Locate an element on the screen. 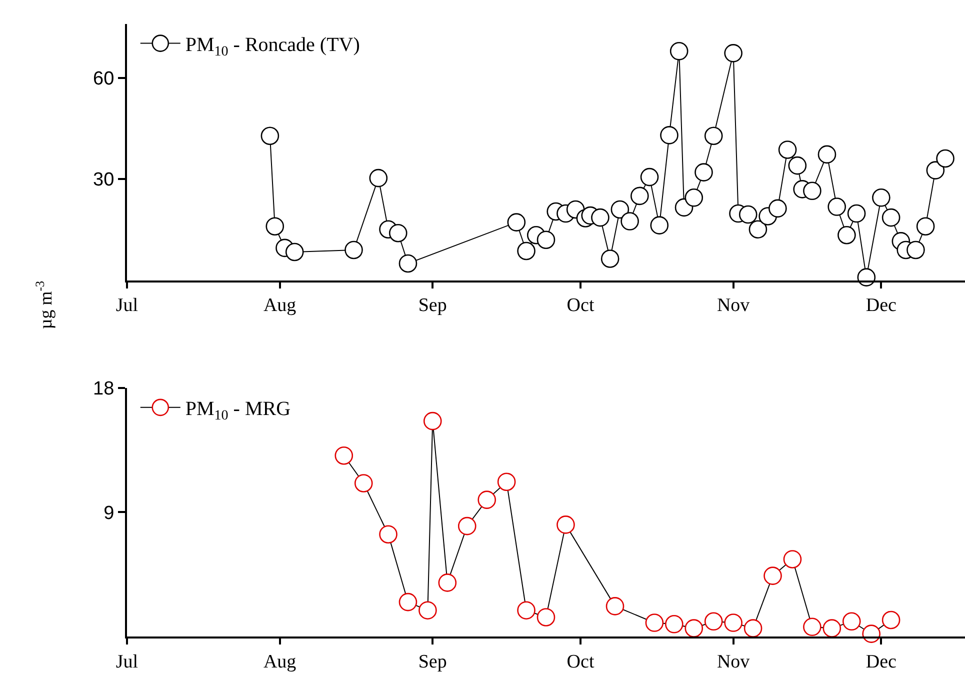 The width and height of the screenshot is (965, 680). y-tick-label: 9 is located at coordinates (109, 513).